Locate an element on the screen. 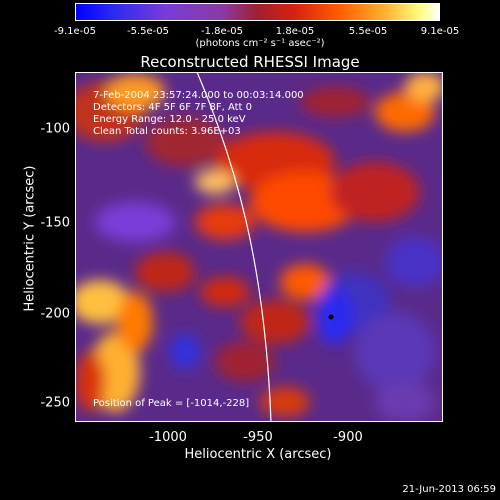 Image resolution: width=500 pixels, height=500 pixels. colorbar-tick: -9.1e-05 is located at coordinates (75, 31).